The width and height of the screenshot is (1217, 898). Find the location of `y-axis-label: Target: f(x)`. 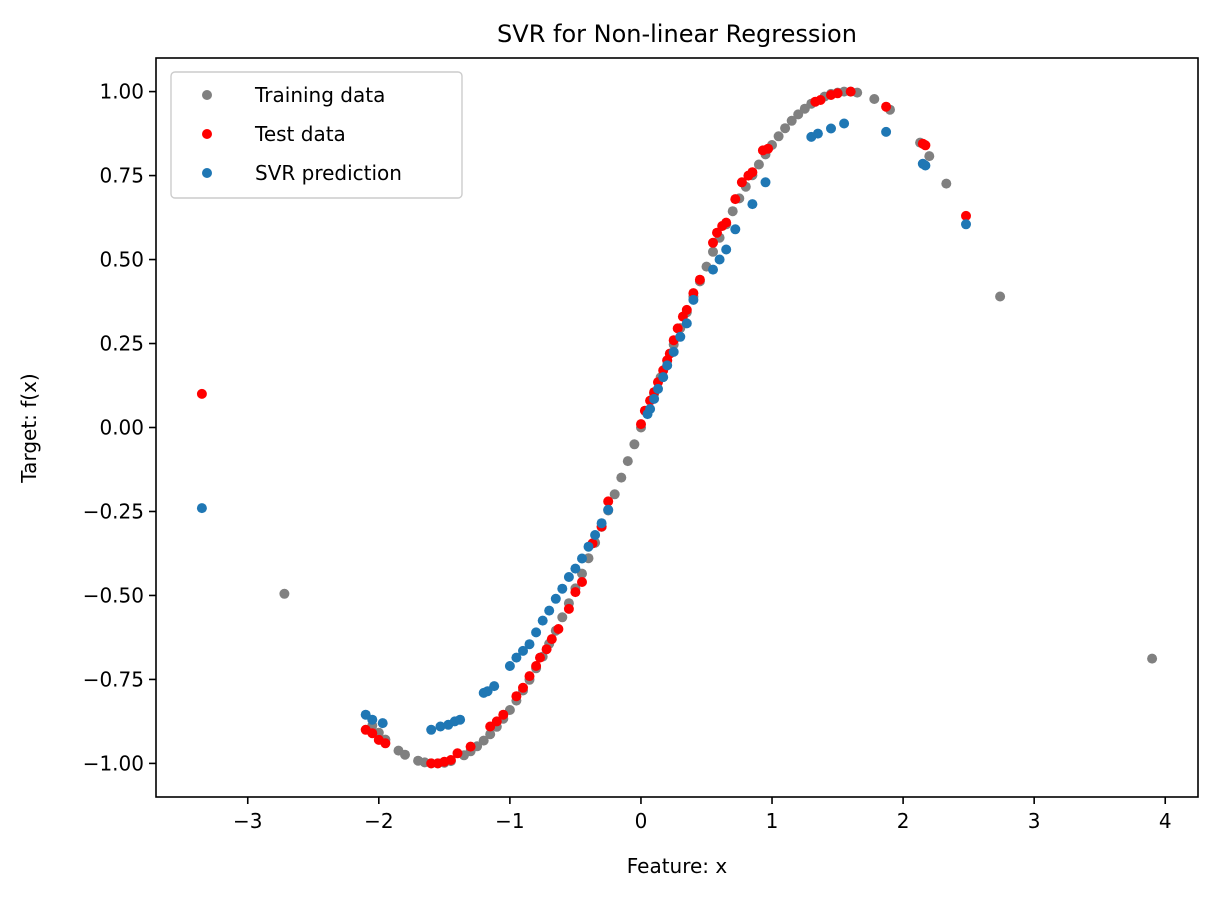

y-axis-label: Target: f(x) is located at coordinates (29, 428).